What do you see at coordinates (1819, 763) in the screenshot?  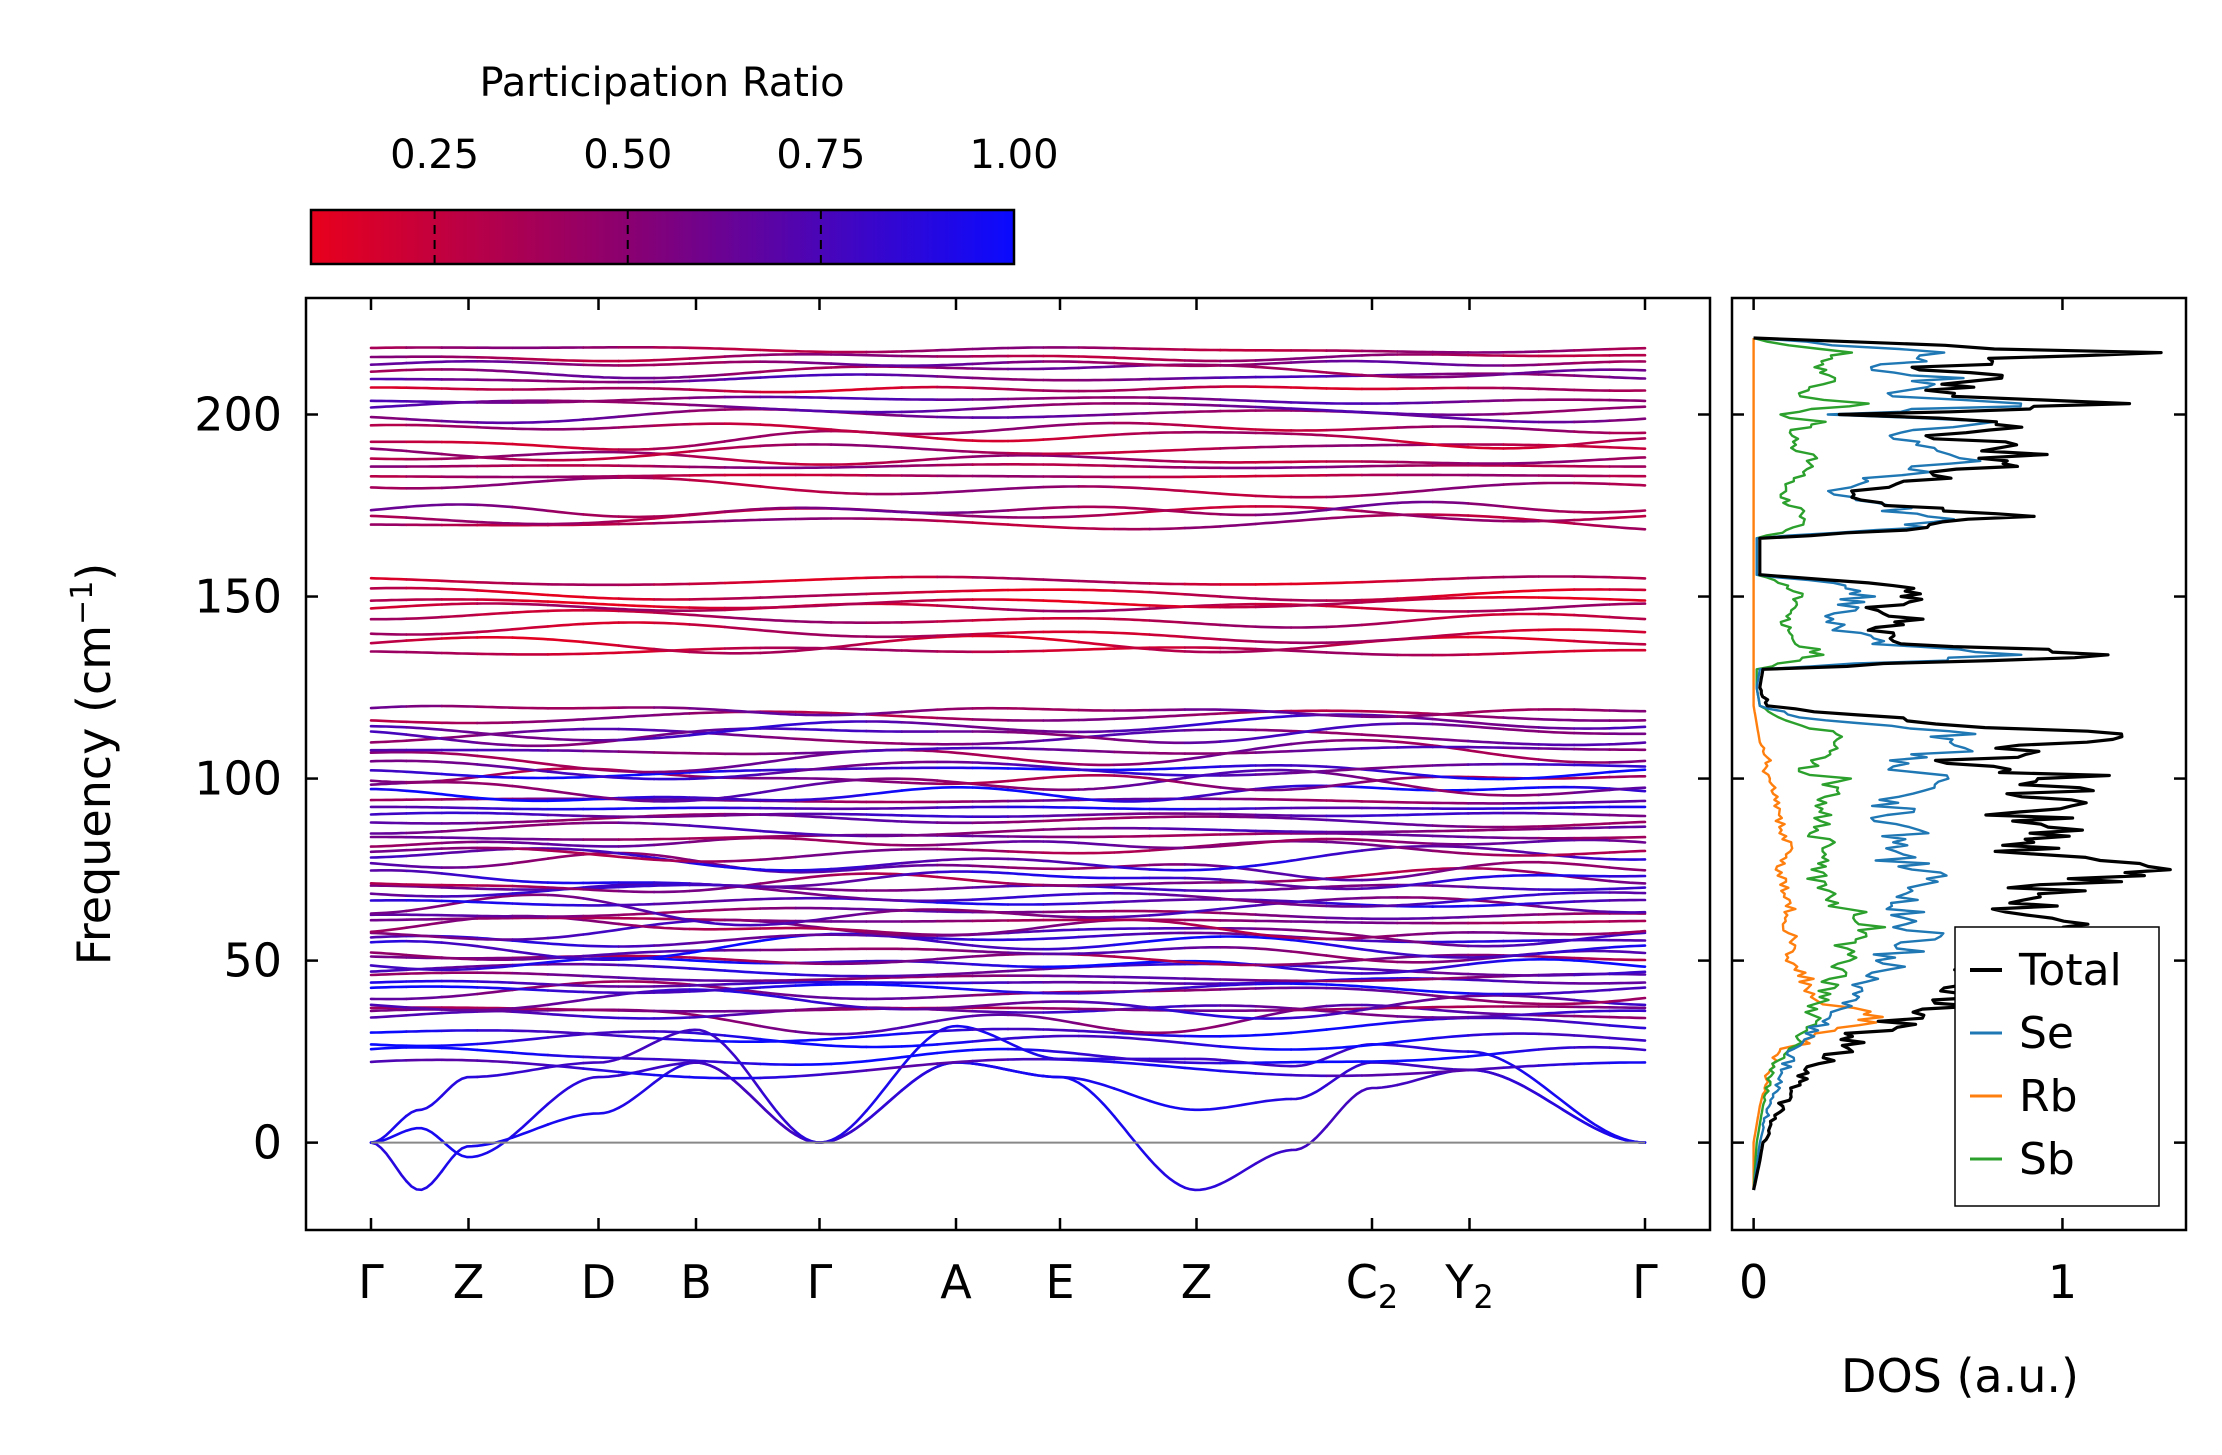 I see `dos-series-sb` at bounding box center [1819, 763].